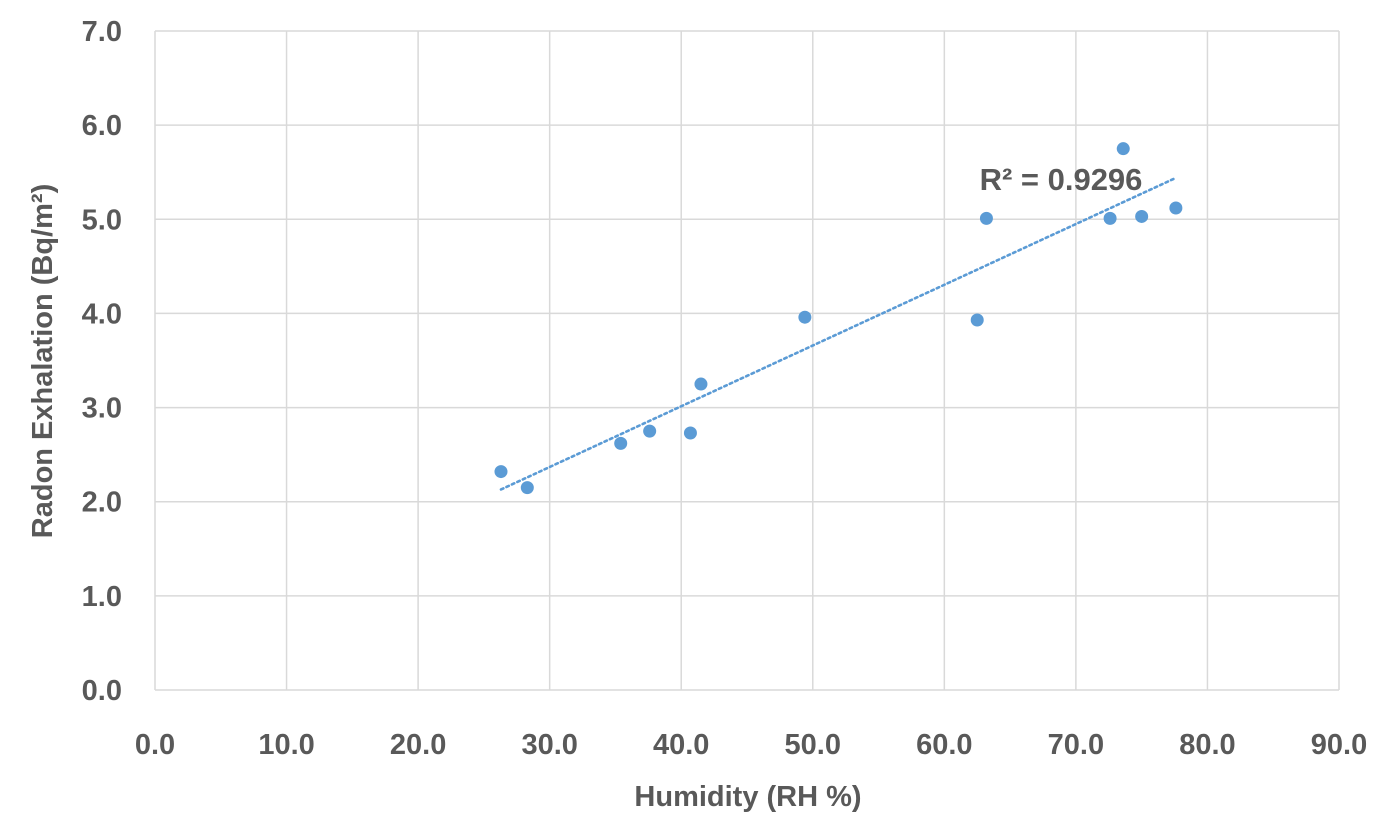  Describe the element at coordinates (102, 314) in the screenshot. I see `y-tick-label: 4.0` at that location.